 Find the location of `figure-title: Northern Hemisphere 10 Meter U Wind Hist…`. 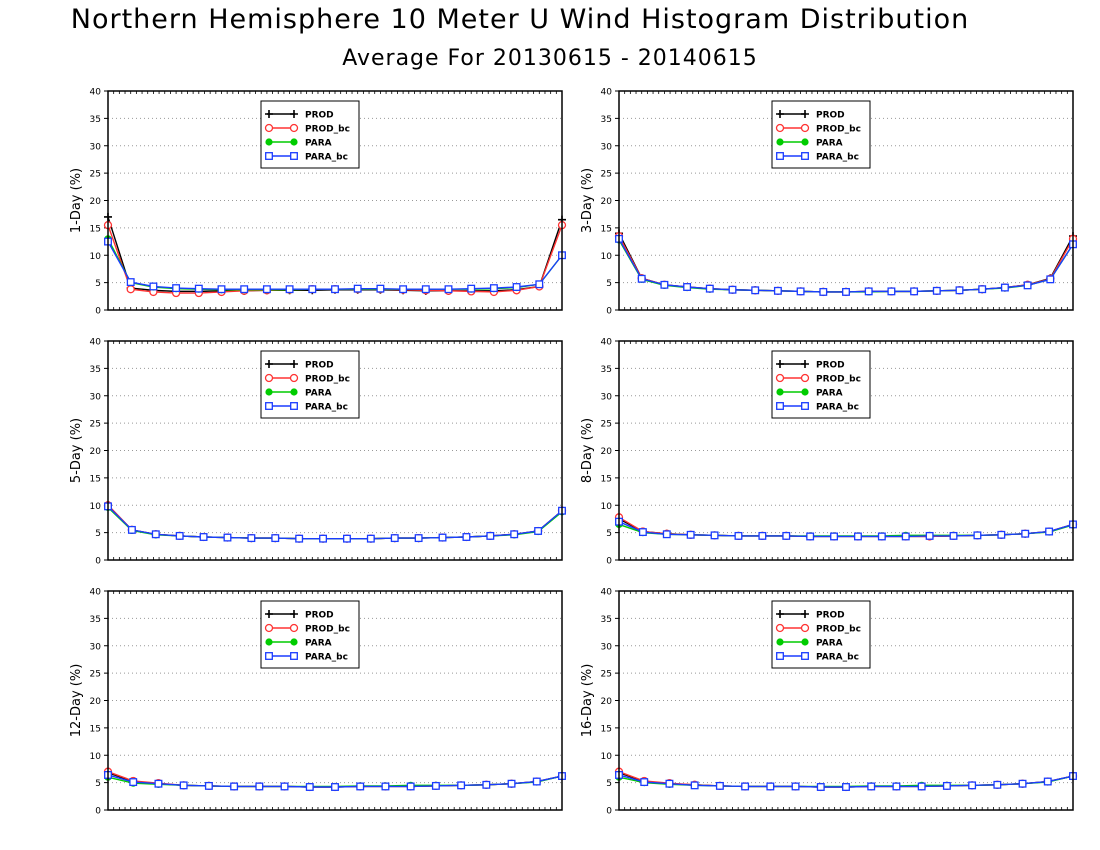

figure-title: Northern Hemisphere 10 Meter U Wind Hist… is located at coordinates (520, 19).